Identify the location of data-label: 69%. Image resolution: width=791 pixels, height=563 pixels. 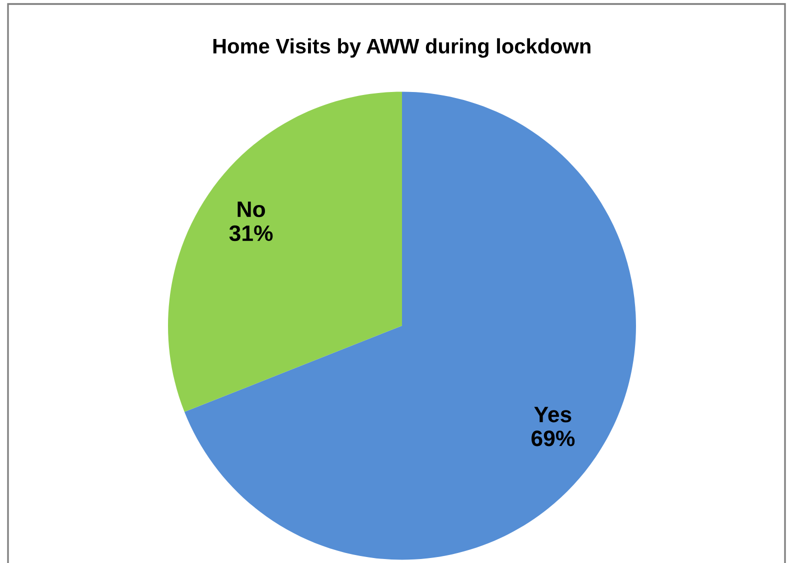
(553, 438).